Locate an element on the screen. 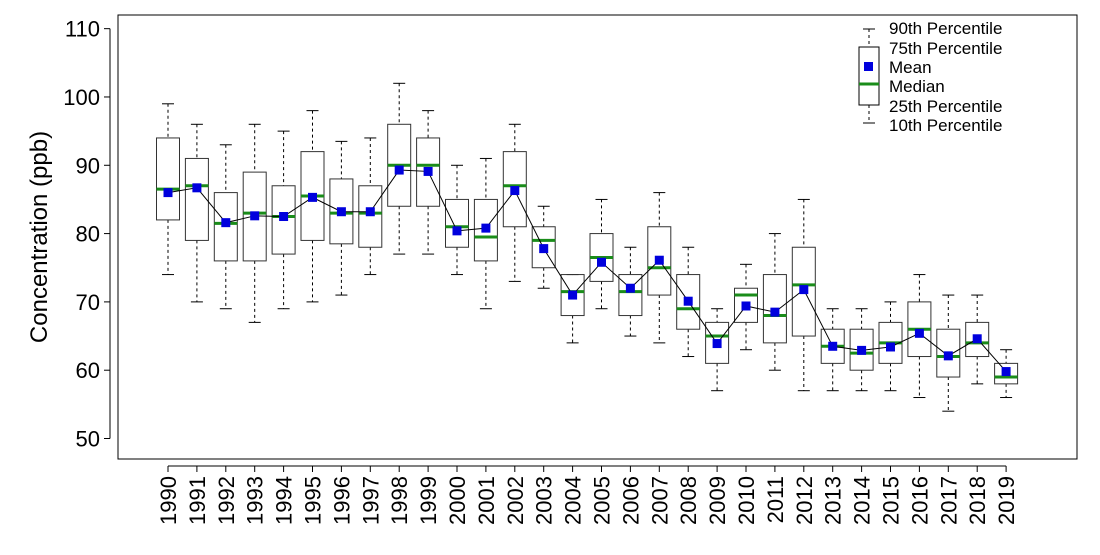  legend-median-label: Median is located at coordinates (917, 86).